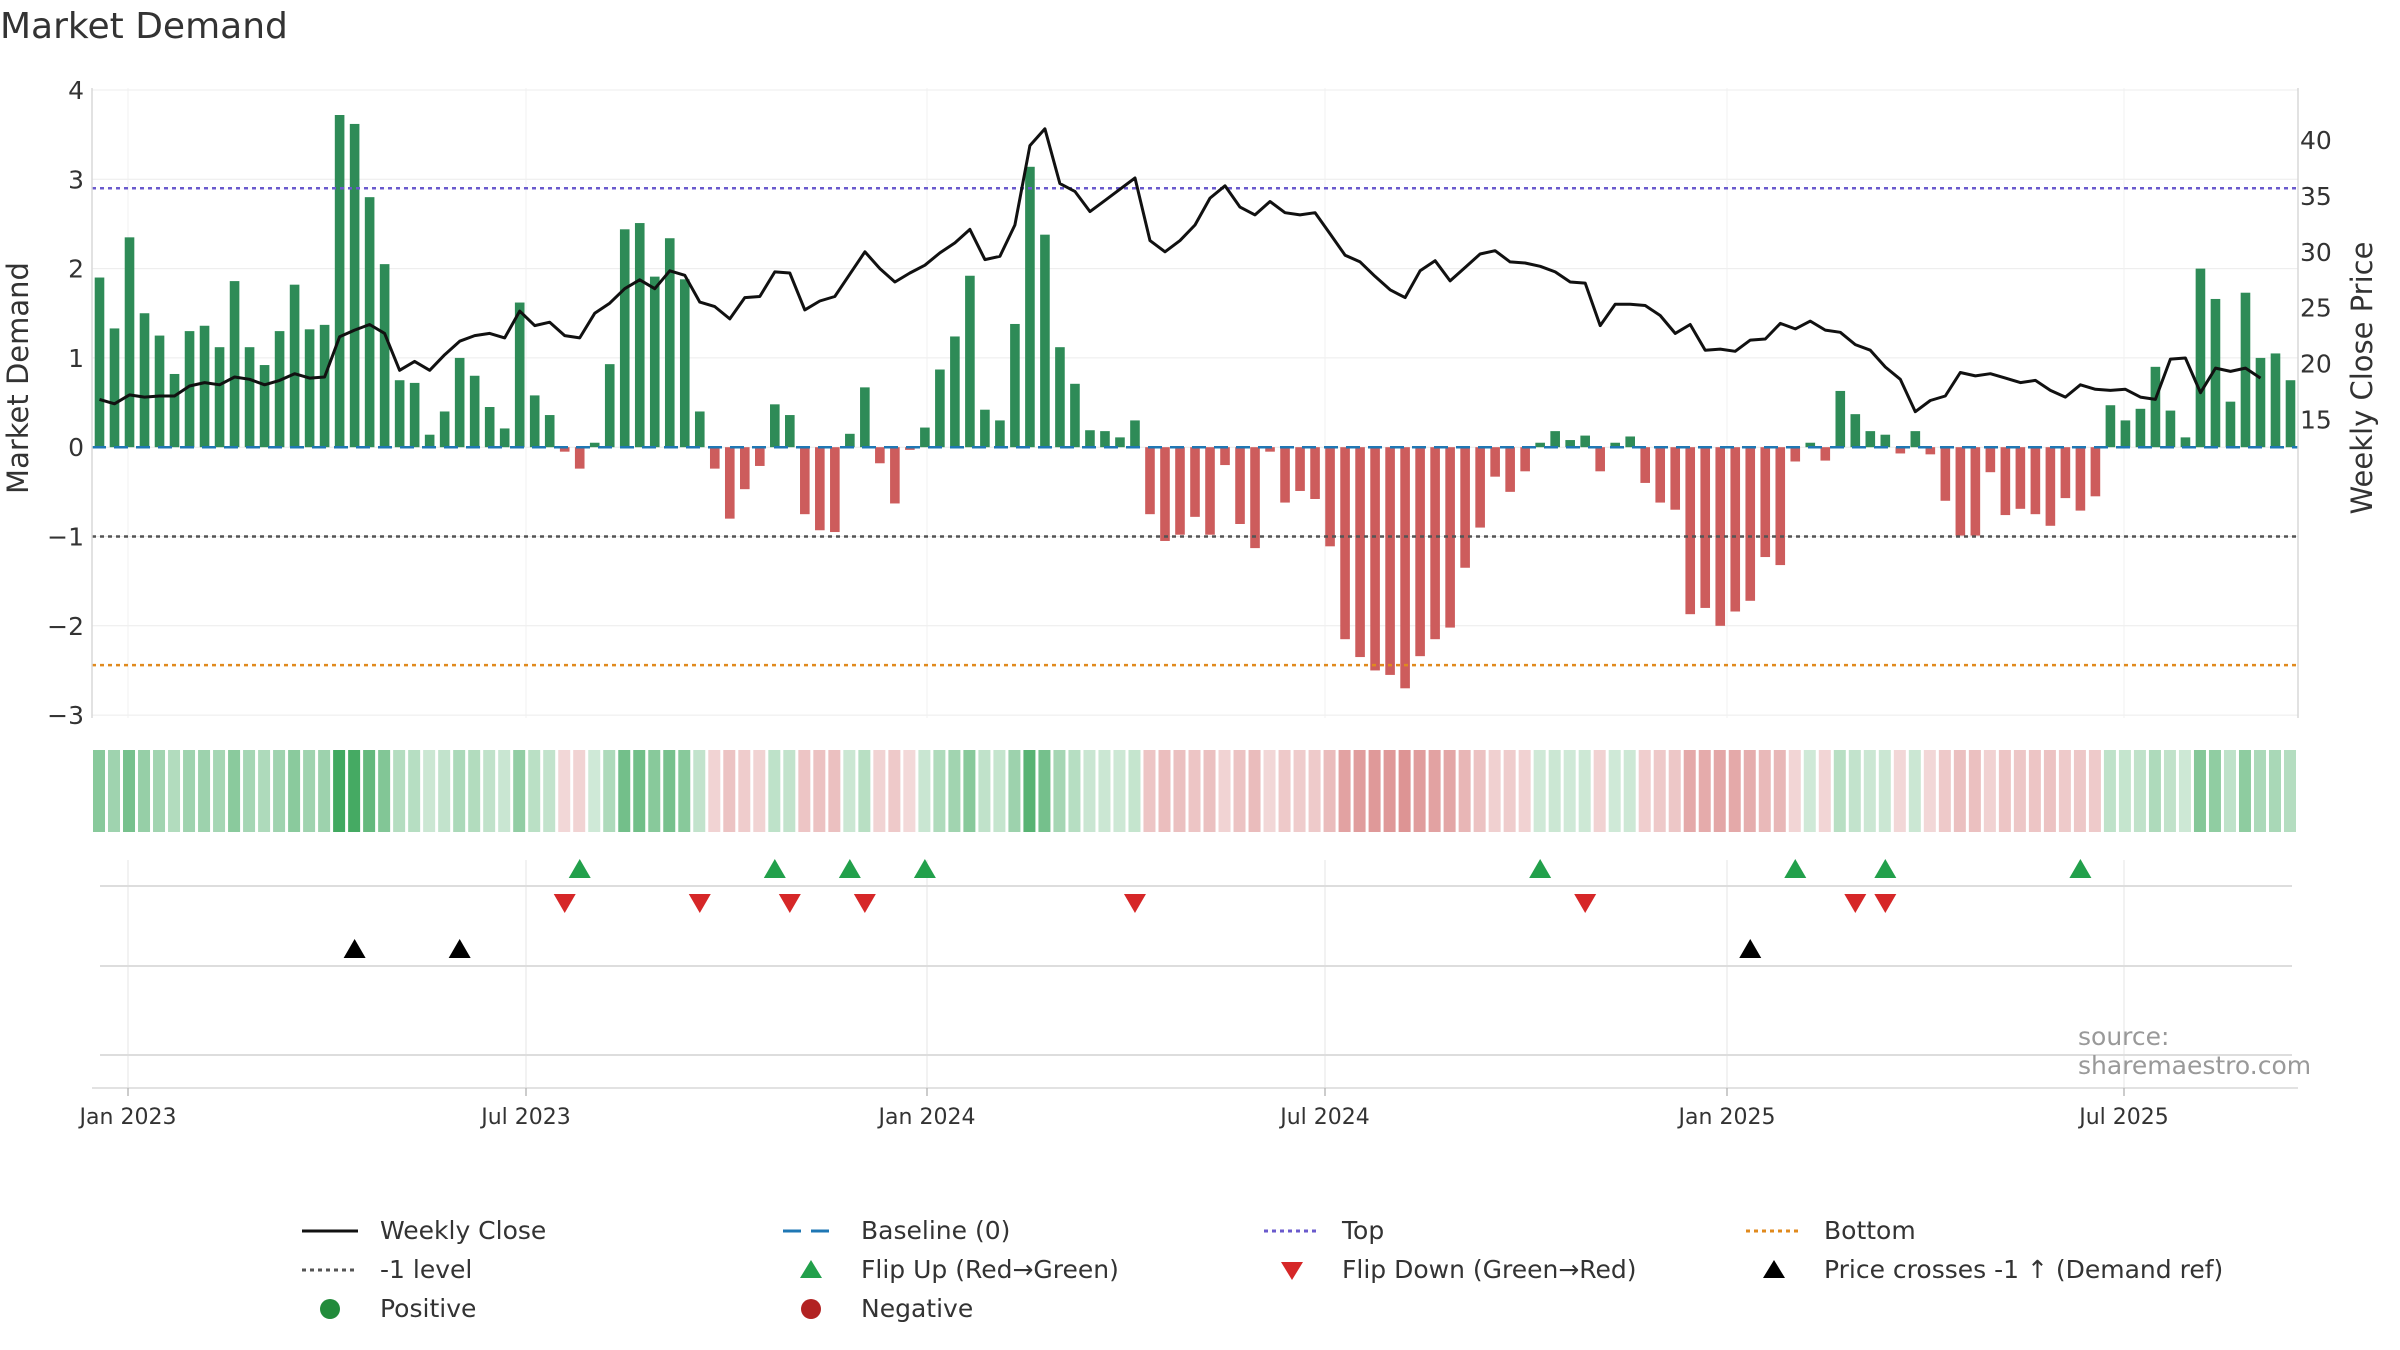 This screenshot has width=2400, height=1350. What do you see at coordinates (463, 1230) in the screenshot?
I see `legend-label: Weekly Close` at bounding box center [463, 1230].